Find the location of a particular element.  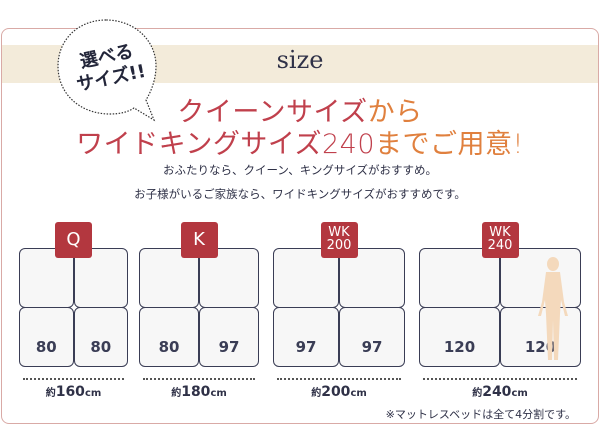

total-width: 約160cm is located at coordinates (73, 392).